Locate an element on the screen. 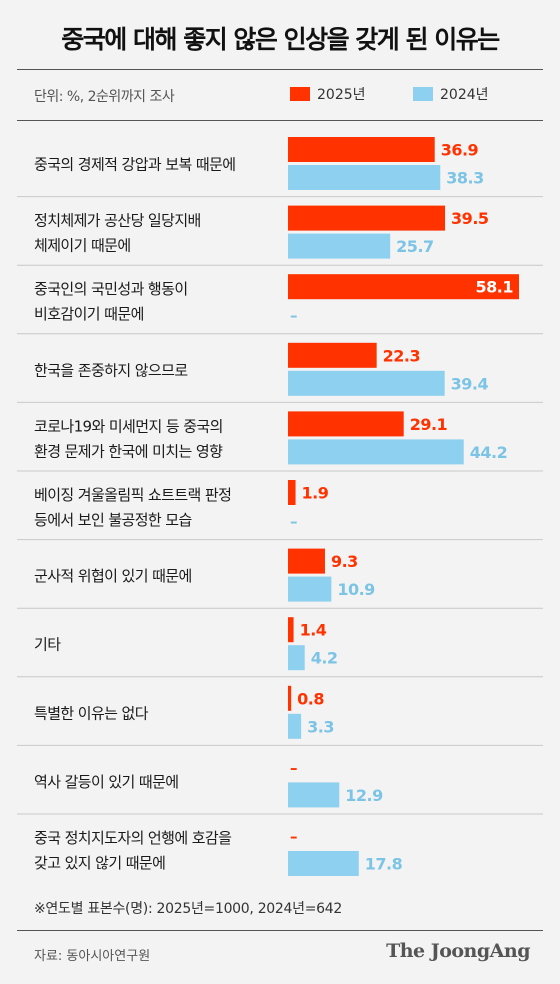 Image resolution: width=560 pixels, height=984 pixels. category-label: 갖고 있지 않기 때문에 is located at coordinates (99, 863).